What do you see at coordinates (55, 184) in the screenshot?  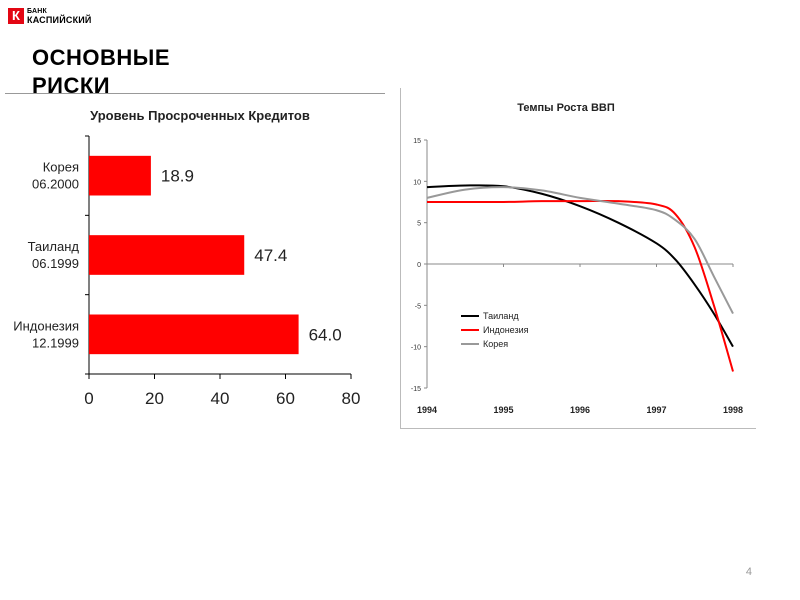 I see `bar-category-date: 06.2000` at bounding box center [55, 184].